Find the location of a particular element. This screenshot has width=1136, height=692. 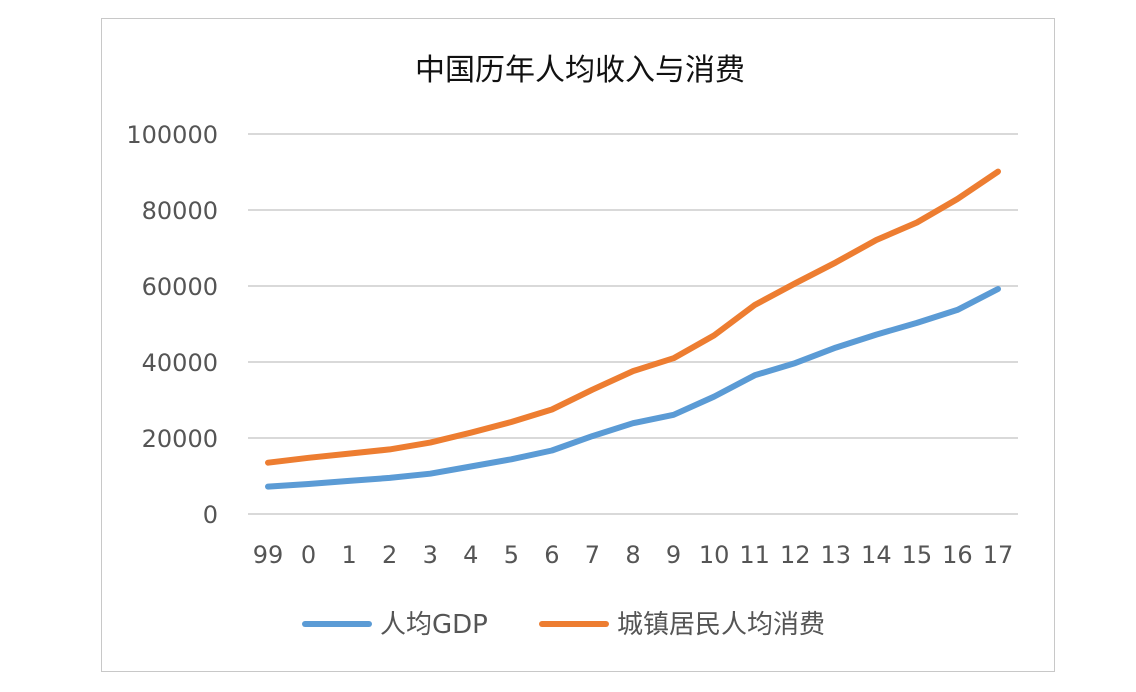

y-tick-label: 100000 is located at coordinates (172, 135).